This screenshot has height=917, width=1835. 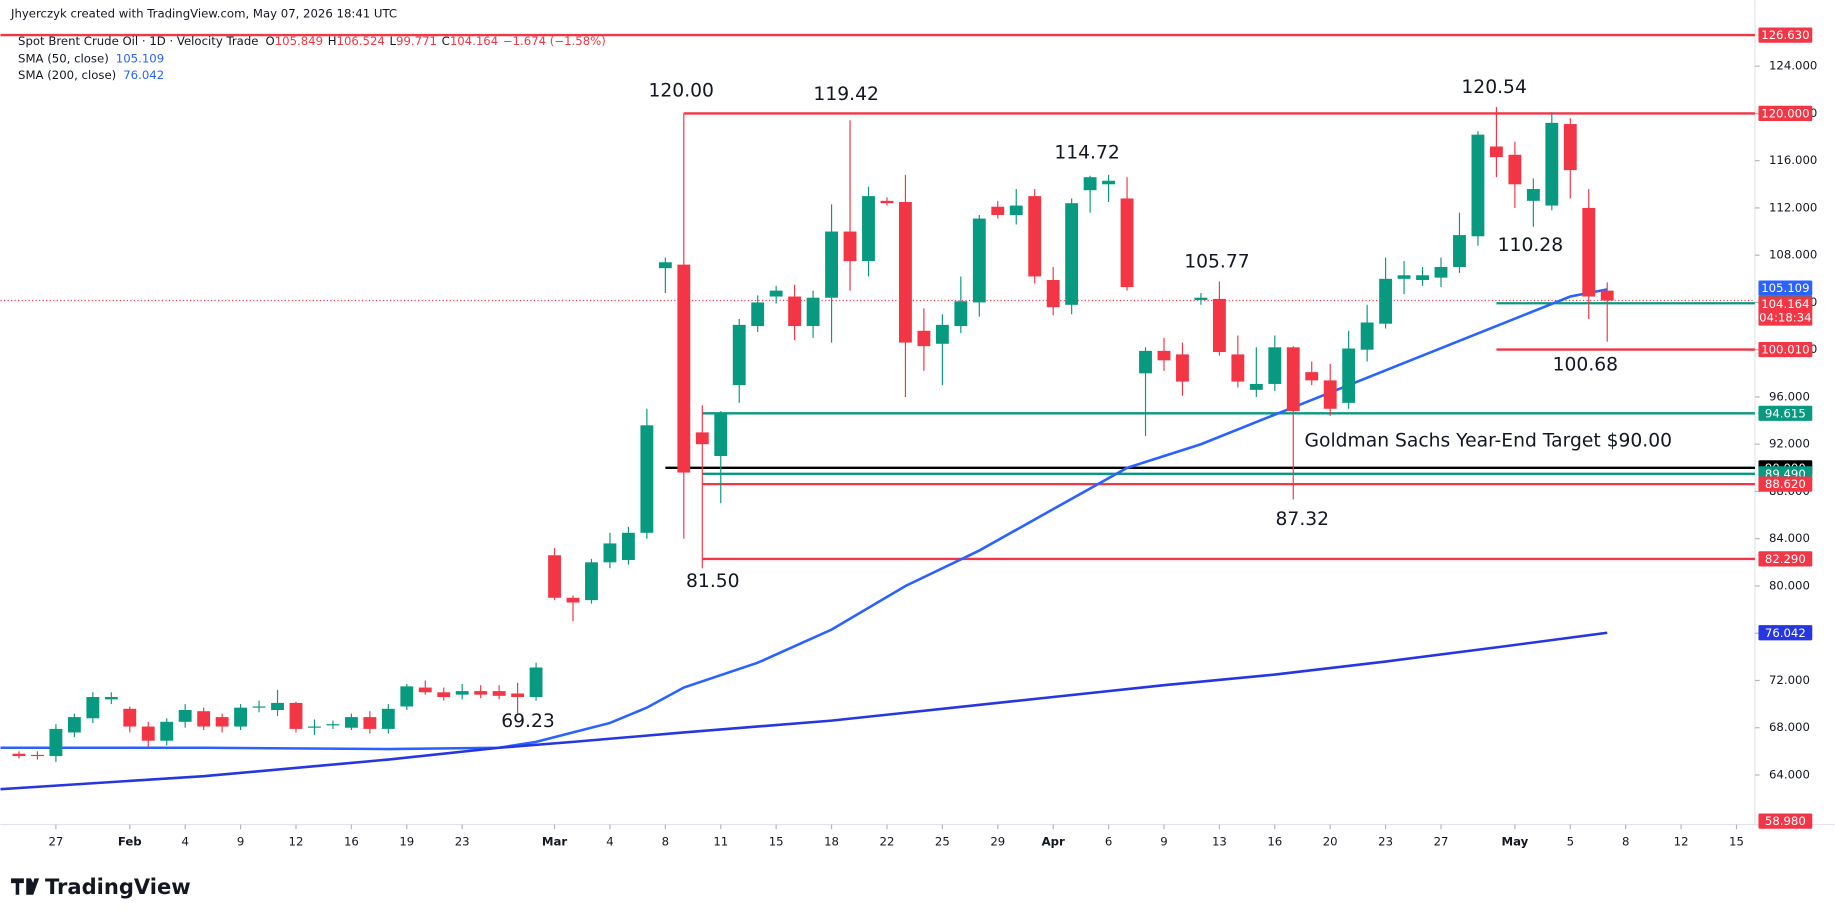 I want to click on x-tick-label: 18, so click(x=831, y=842).